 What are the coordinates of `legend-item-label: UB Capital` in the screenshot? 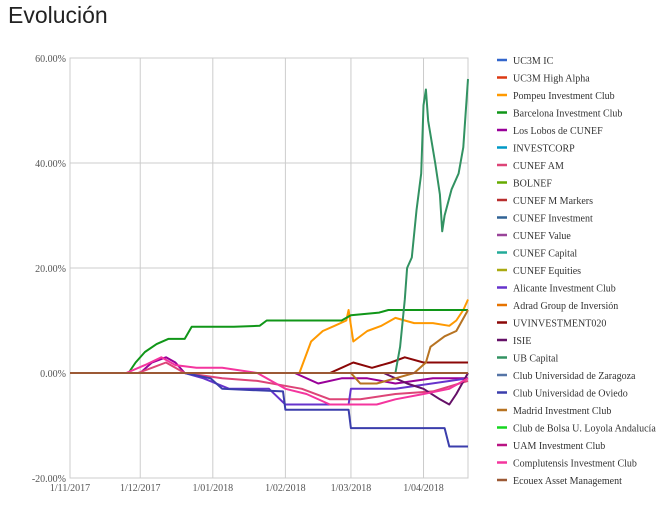 It's located at (535, 359).